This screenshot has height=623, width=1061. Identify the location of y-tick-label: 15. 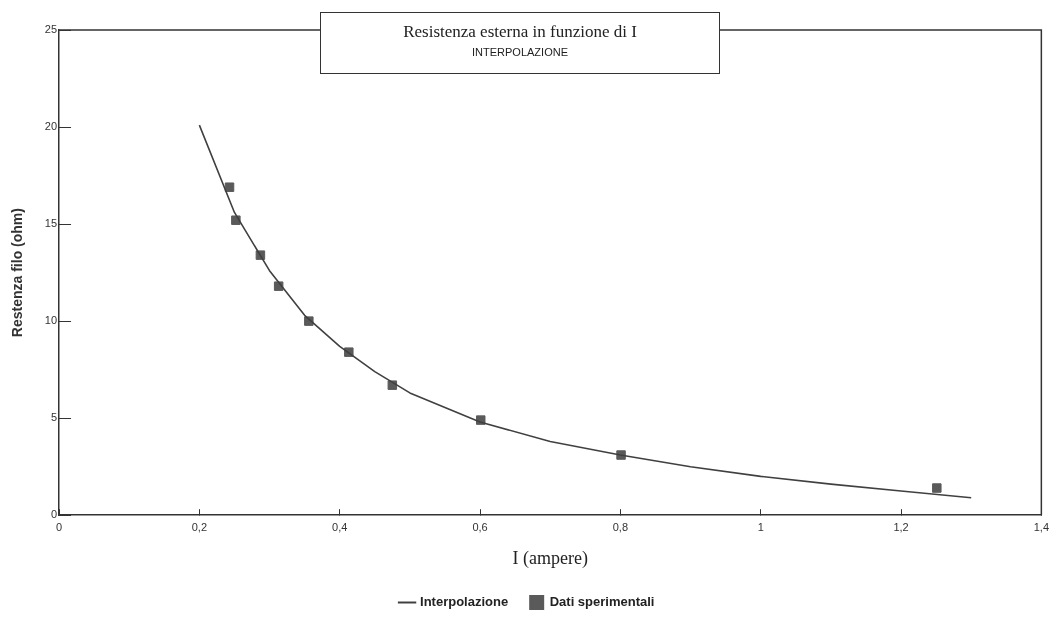
(51, 223).